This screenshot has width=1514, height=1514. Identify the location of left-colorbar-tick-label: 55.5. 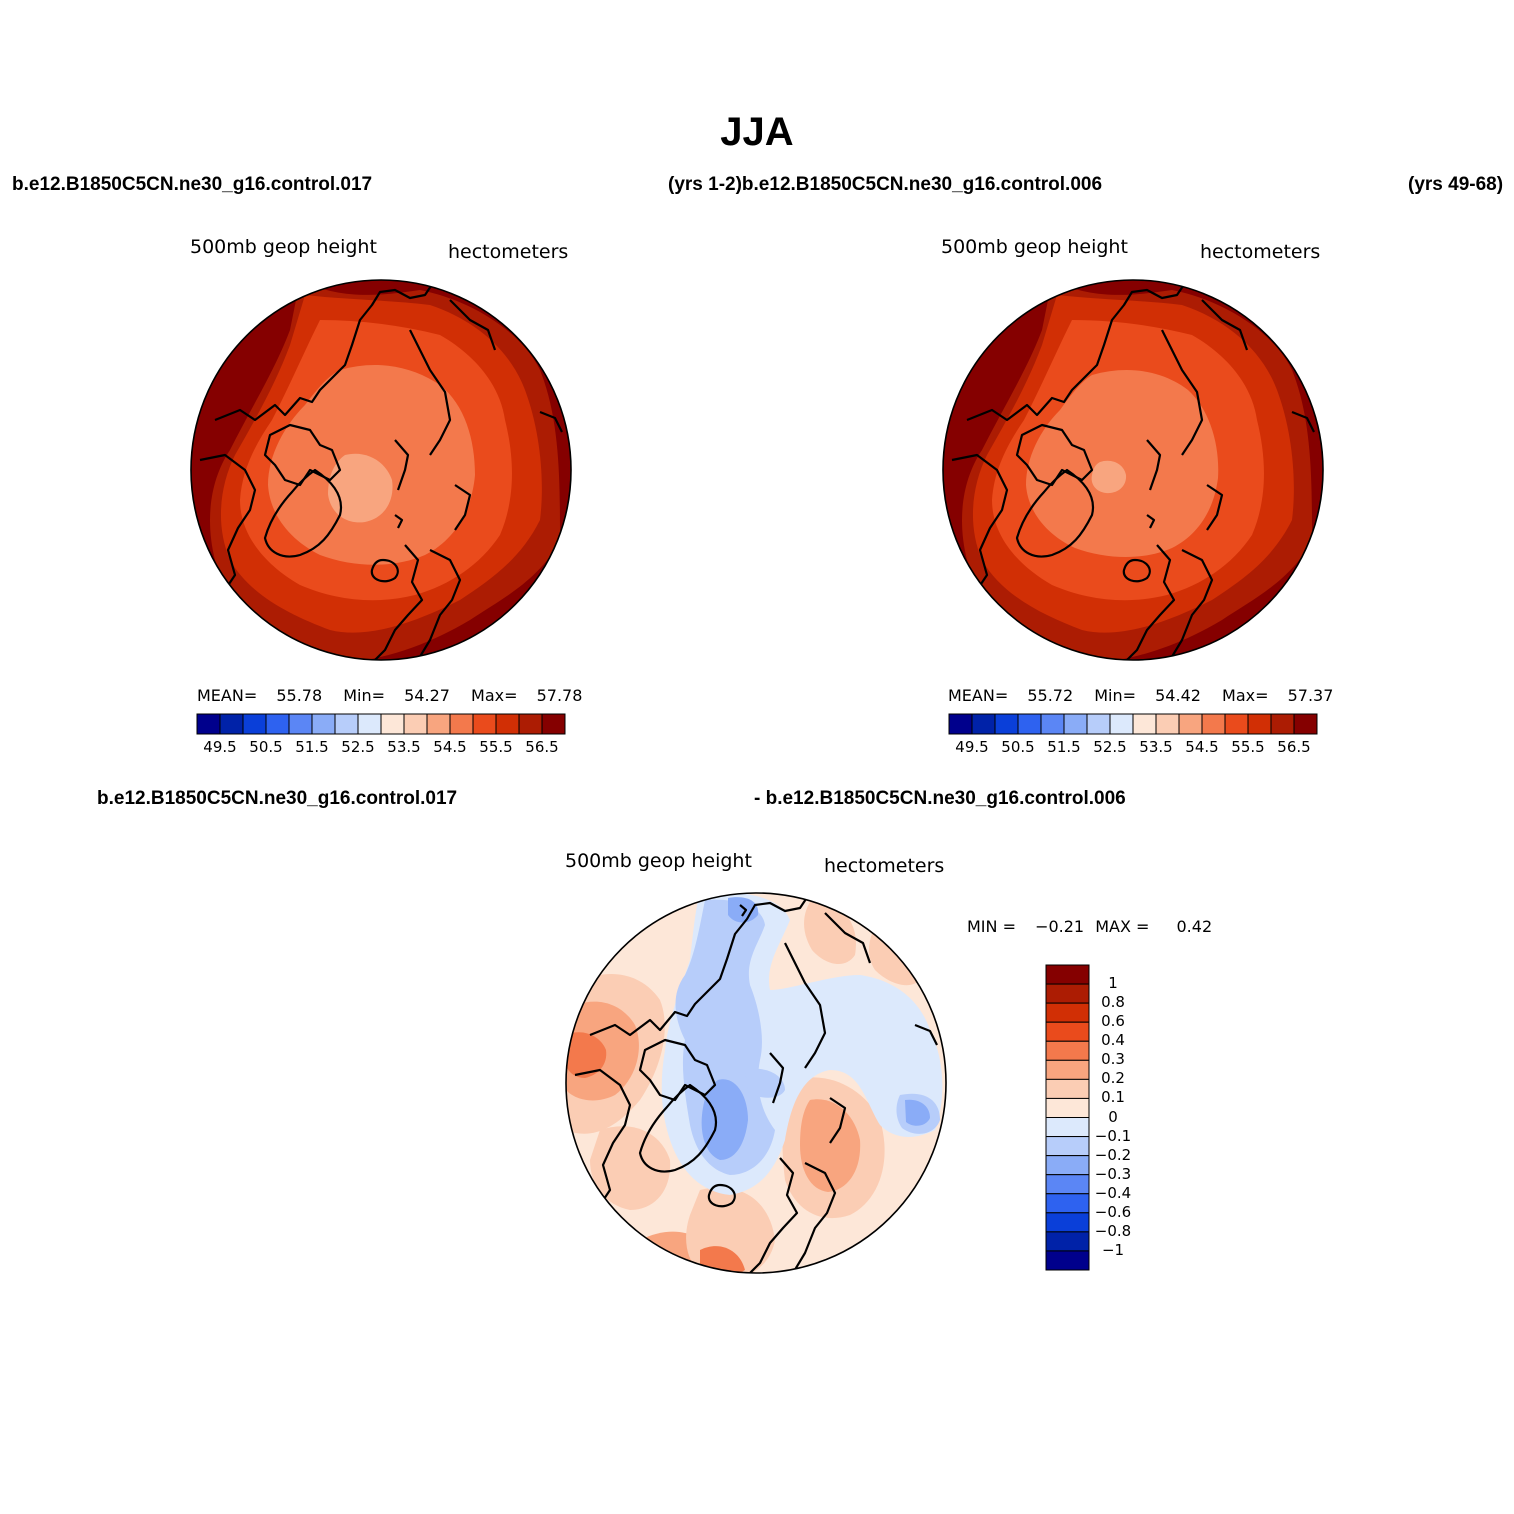
(496, 747).